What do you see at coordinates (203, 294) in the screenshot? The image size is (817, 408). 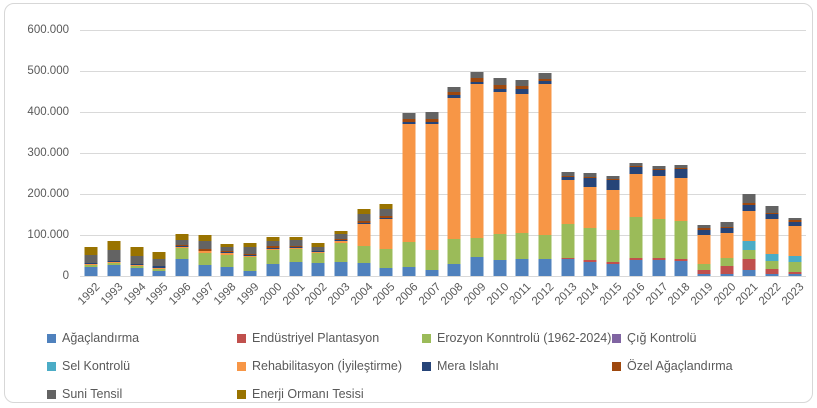 I see `x-axis-tick-label: 1997` at bounding box center [203, 294].